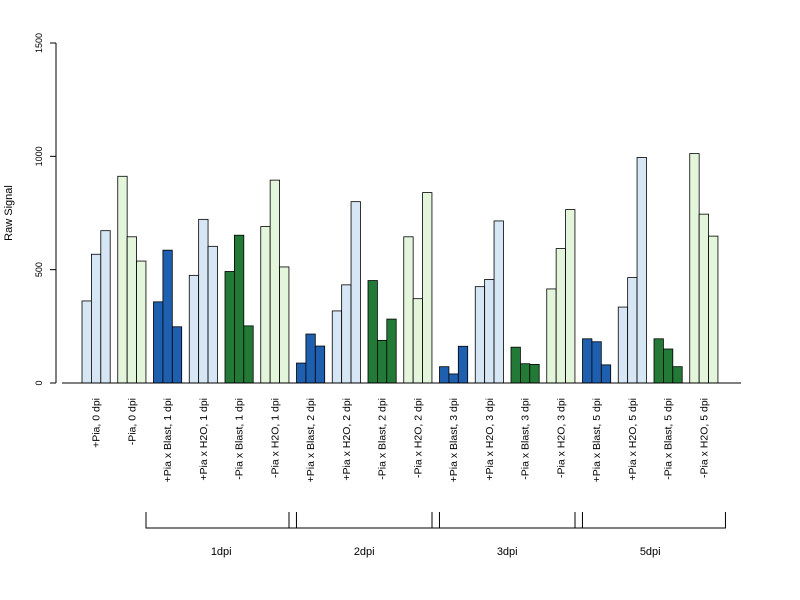 The height and width of the screenshot is (600, 800). Describe the element at coordinates (526, 439) in the screenshot. I see `category-label: -Pia x Blast, 3 dpi` at that location.